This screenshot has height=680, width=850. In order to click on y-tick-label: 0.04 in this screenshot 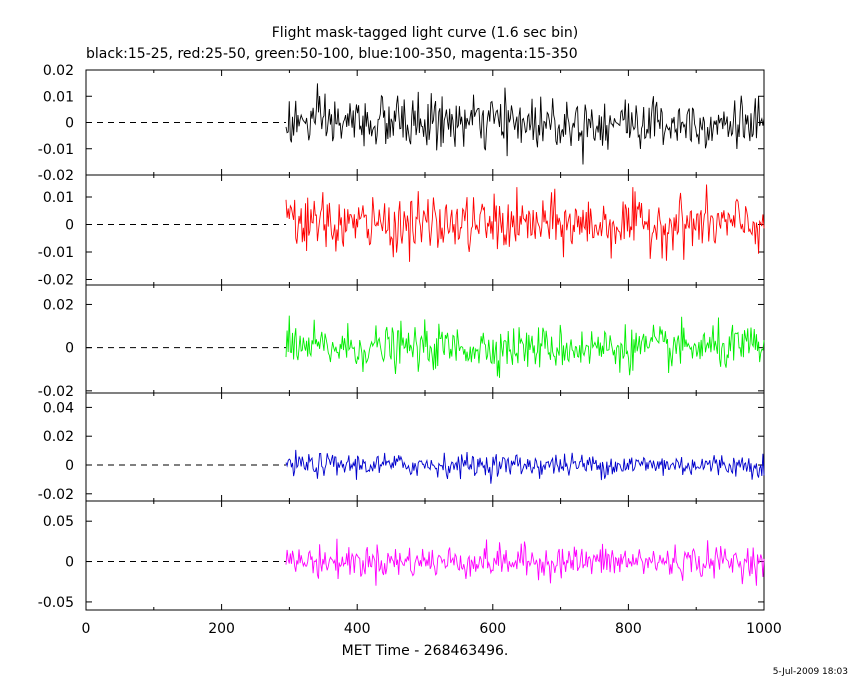, I will do `click(58, 408)`.